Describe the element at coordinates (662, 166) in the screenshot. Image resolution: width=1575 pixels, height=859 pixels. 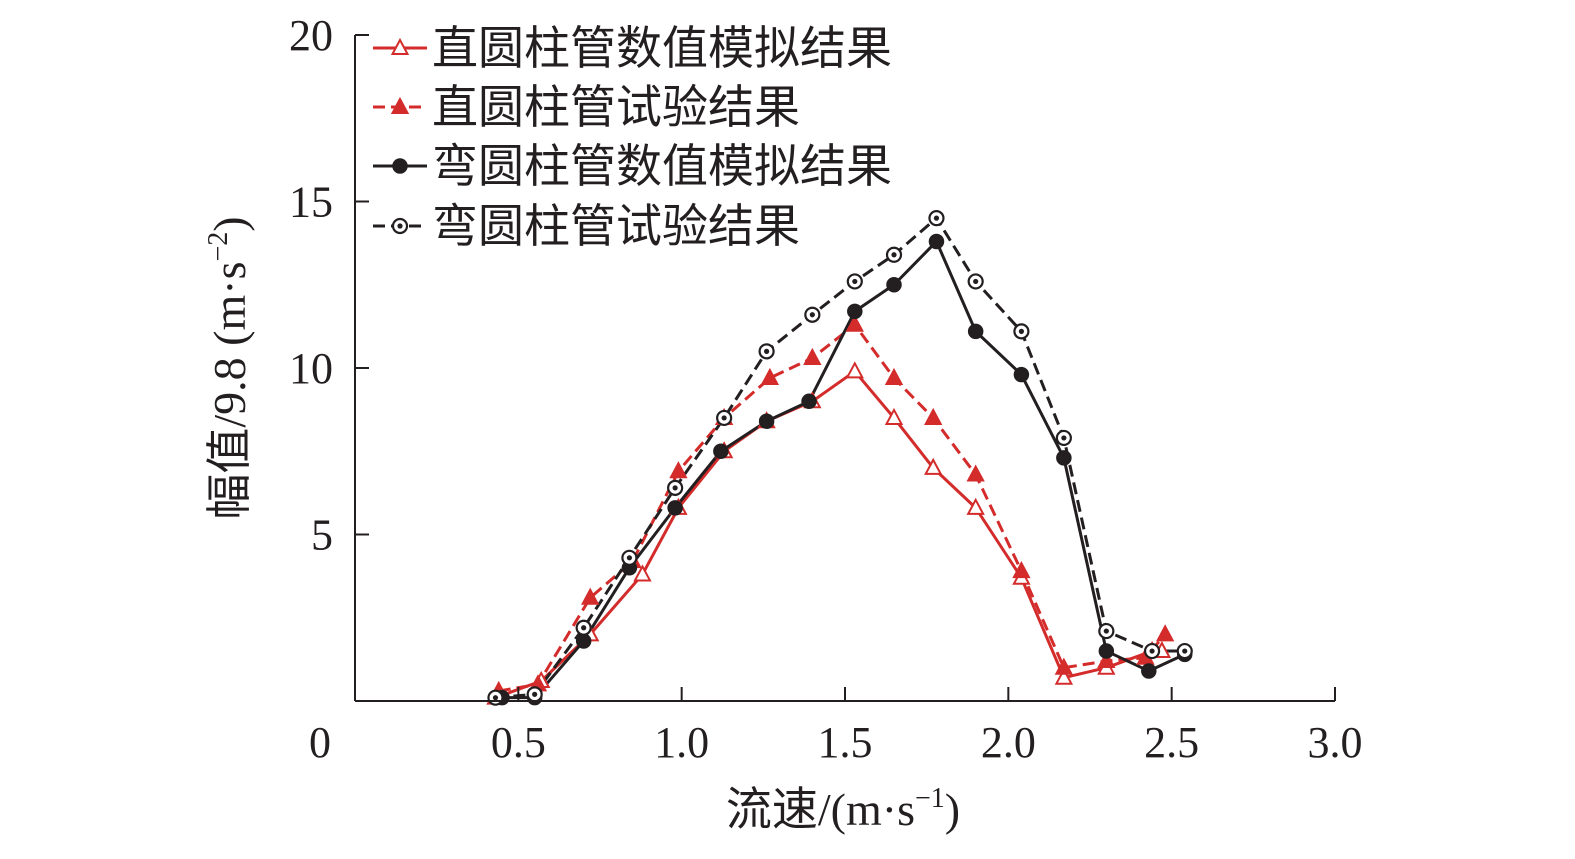
I see `legend-label-3: 弯圆柱管数值模拟结果` at that location.